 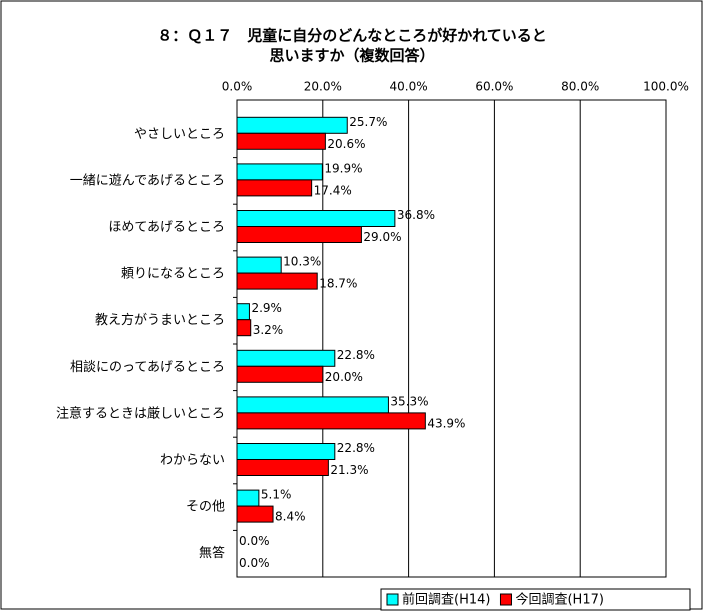 I want to click on y-tick-label: 相談にのってあげるところ, so click(x=147, y=367).